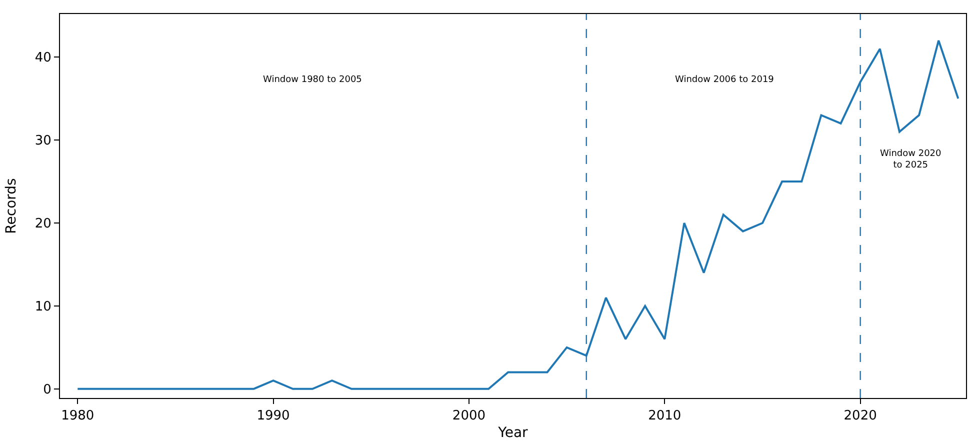 The width and height of the screenshot is (971, 443). What do you see at coordinates (47, 390) in the screenshot?
I see `y-tick-label: 0` at bounding box center [47, 390].